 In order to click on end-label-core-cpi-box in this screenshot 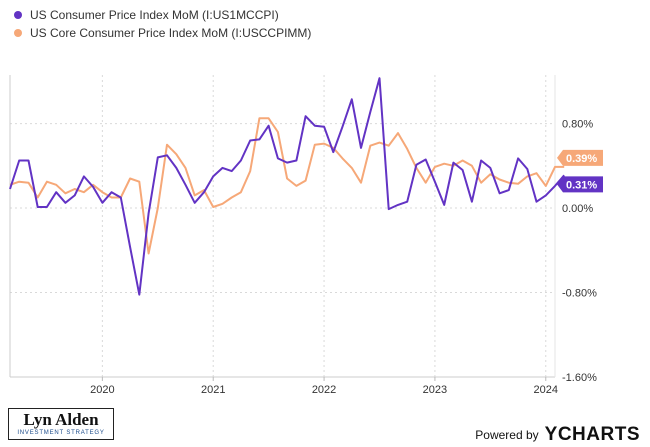, I will do `click(580, 157)`.